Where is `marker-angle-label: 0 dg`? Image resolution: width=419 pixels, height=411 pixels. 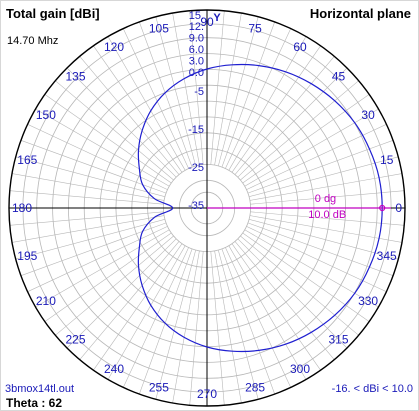 marker-angle-label: 0 dg is located at coordinates (325, 199).